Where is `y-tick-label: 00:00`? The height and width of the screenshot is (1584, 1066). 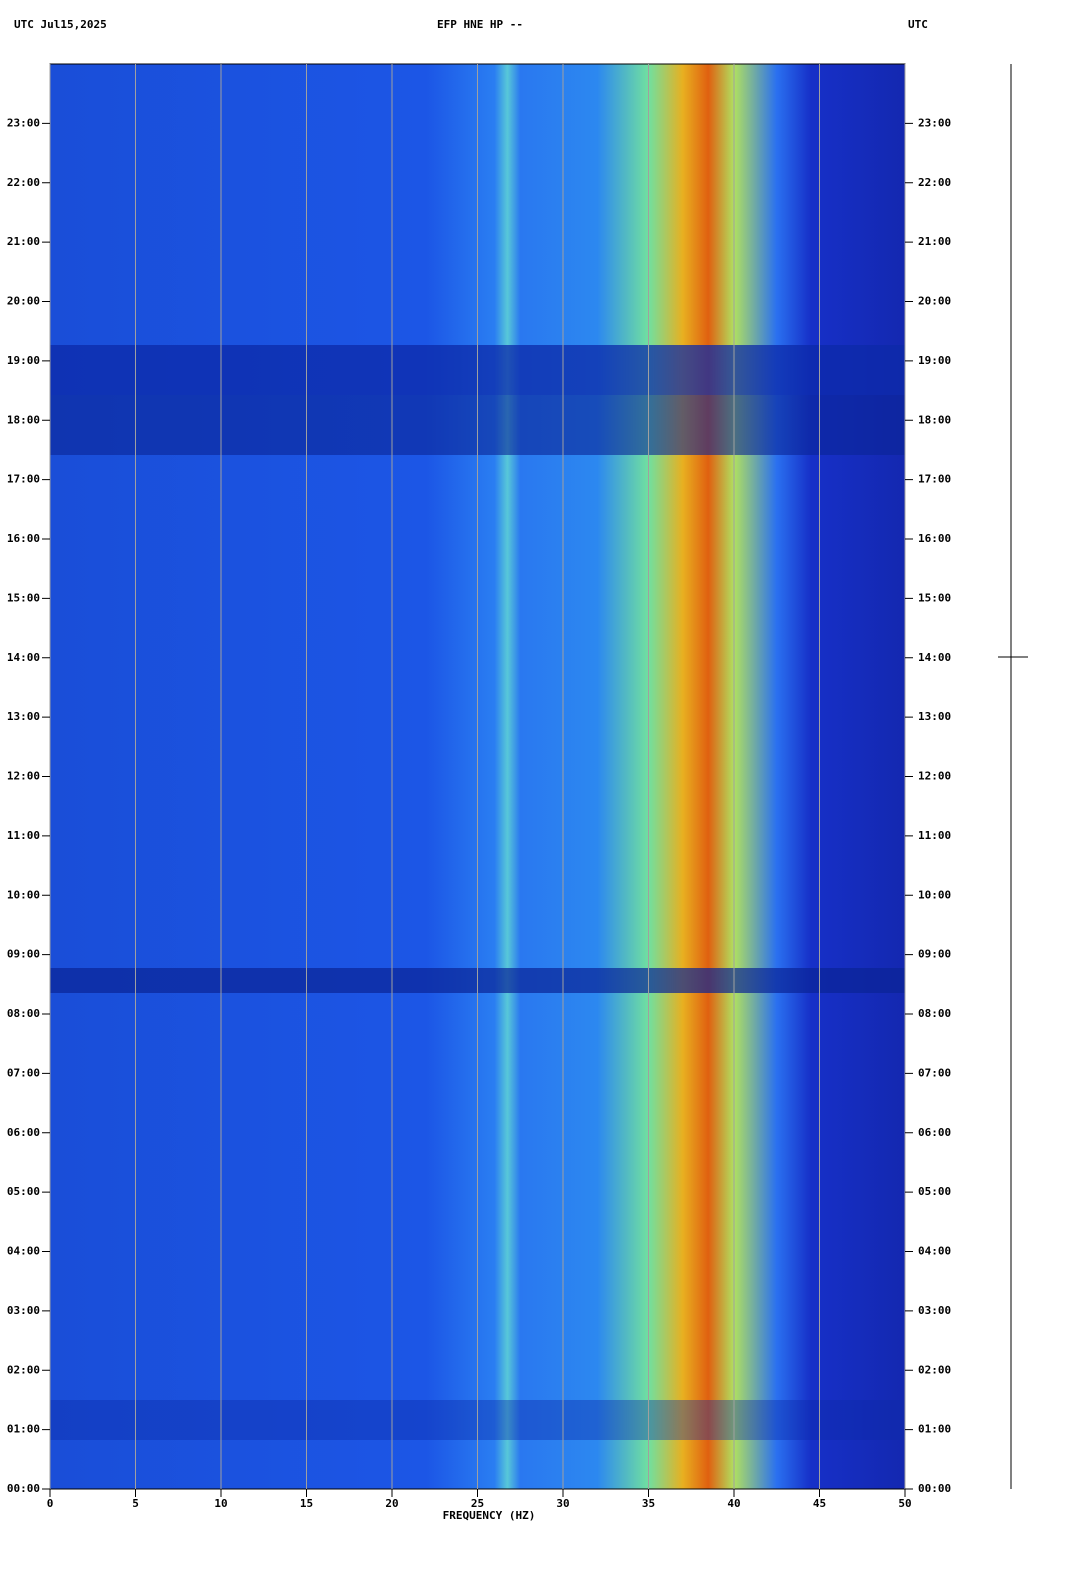
y-tick-label: 00:00 is located at coordinates (23, 1488).